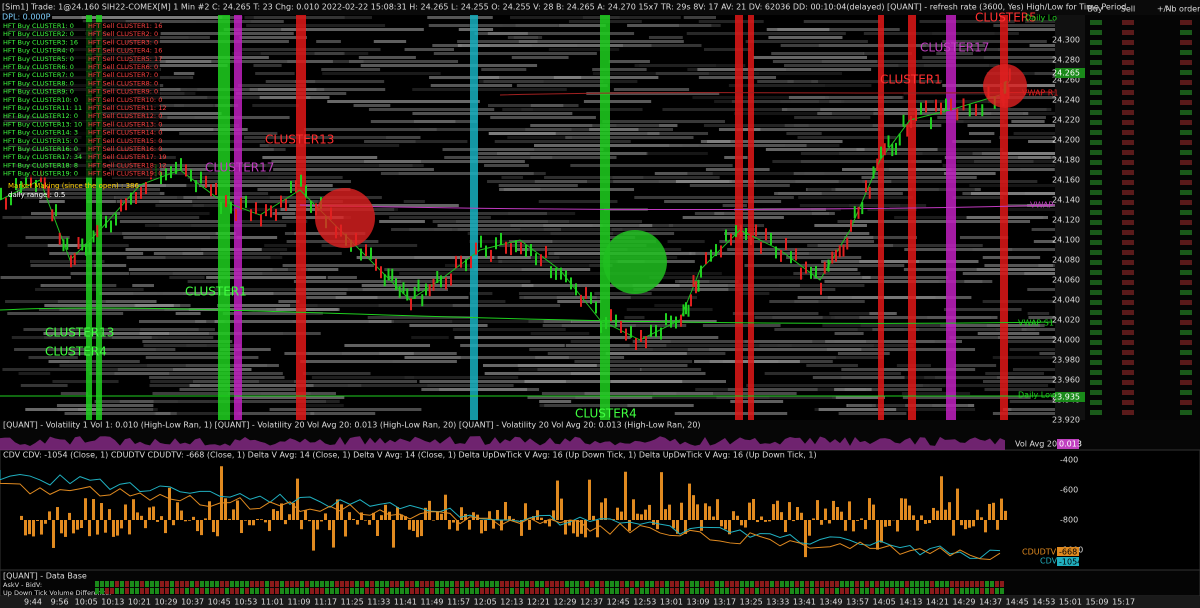 The image size is (1200, 608). Describe the element at coordinates (1066, 420) in the screenshot. I see `price-label: 23.920` at that location.